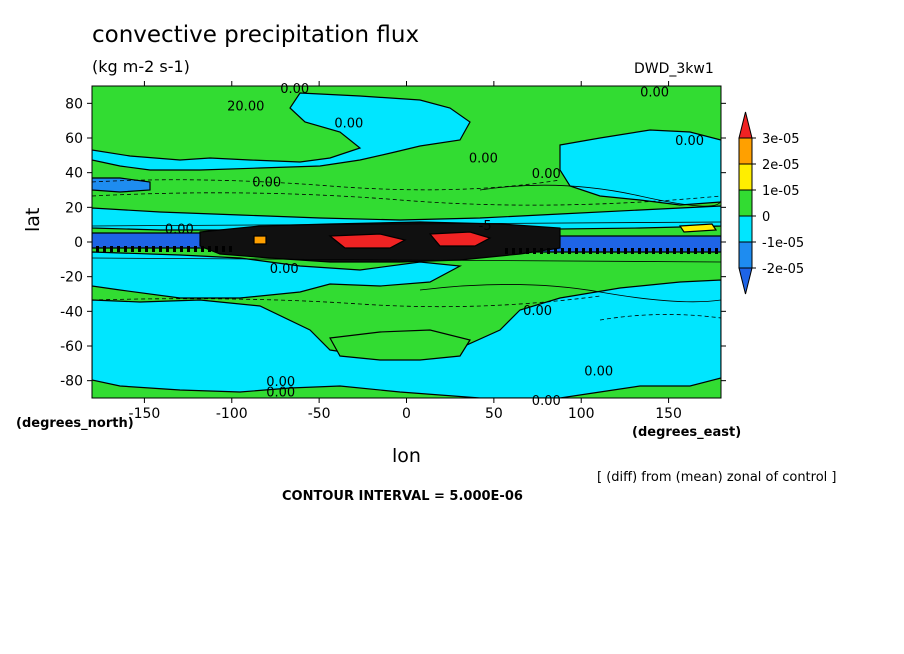 The image size is (904, 654). What do you see at coordinates (581, 414) in the screenshot?
I see `x-tick-label: 100` at bounding box center [581, 414].